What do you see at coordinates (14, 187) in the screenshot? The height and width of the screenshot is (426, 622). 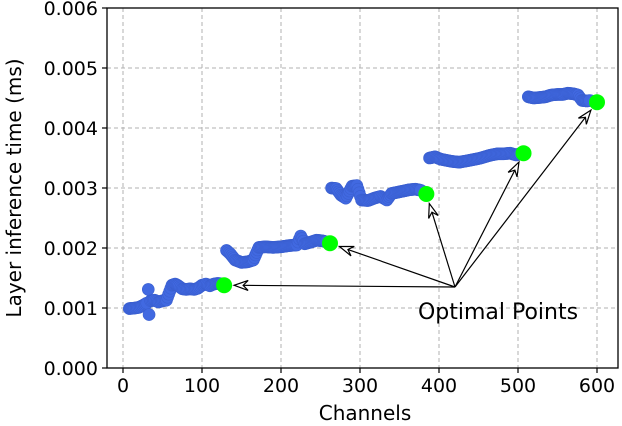 I see `y-axis-label: Layer inference time (ms)` at bounding box center [14, 187].